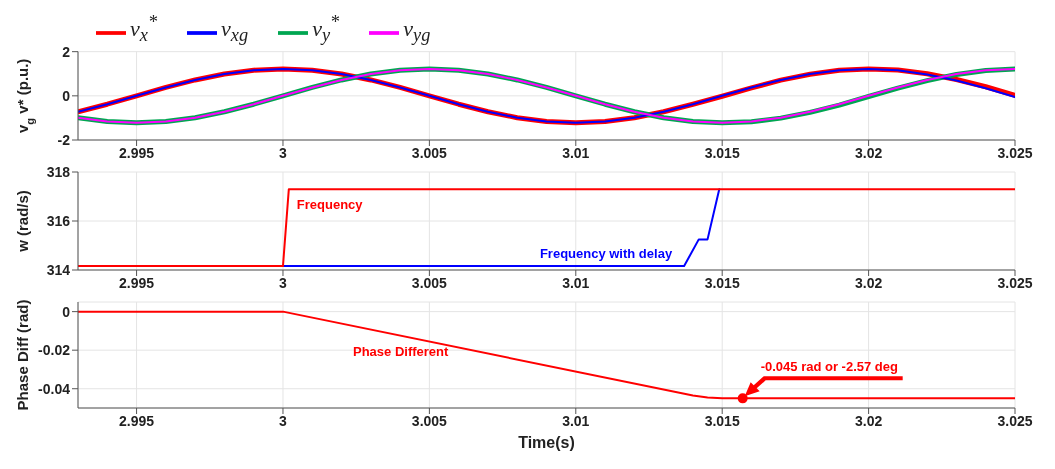  What do you see at coordinates (54, 388) in the screenshot?
I see `y-tick-label: -0.04` at bounding box center [54, 388].